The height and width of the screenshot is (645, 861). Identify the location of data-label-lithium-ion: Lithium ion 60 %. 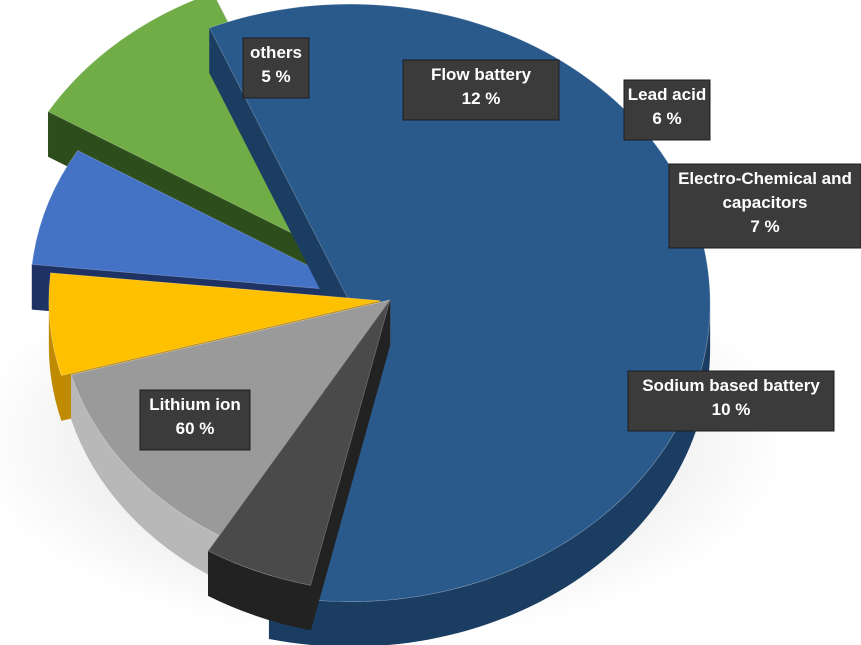
(195, 420).